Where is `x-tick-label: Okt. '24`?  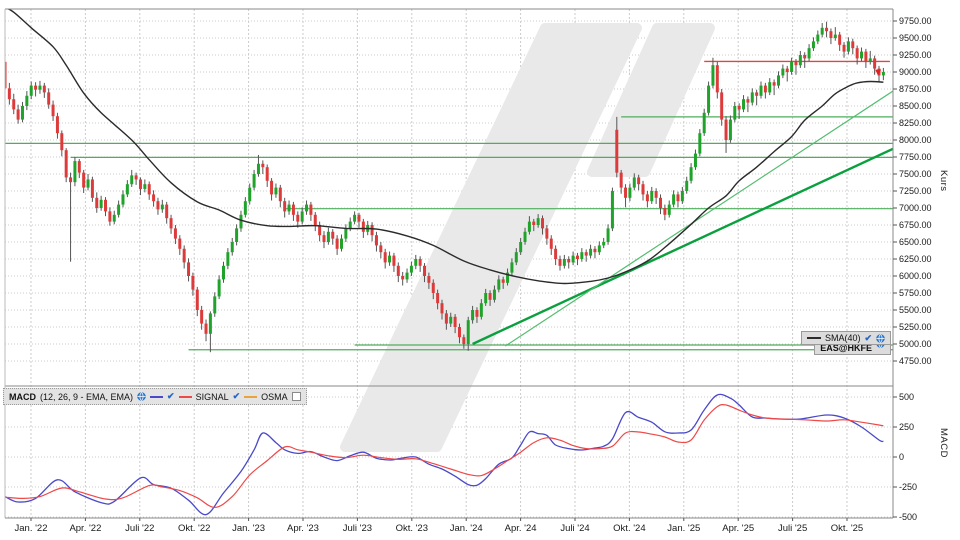 x-tick-label: Okt. '24 is located at coordinates (629, 528).